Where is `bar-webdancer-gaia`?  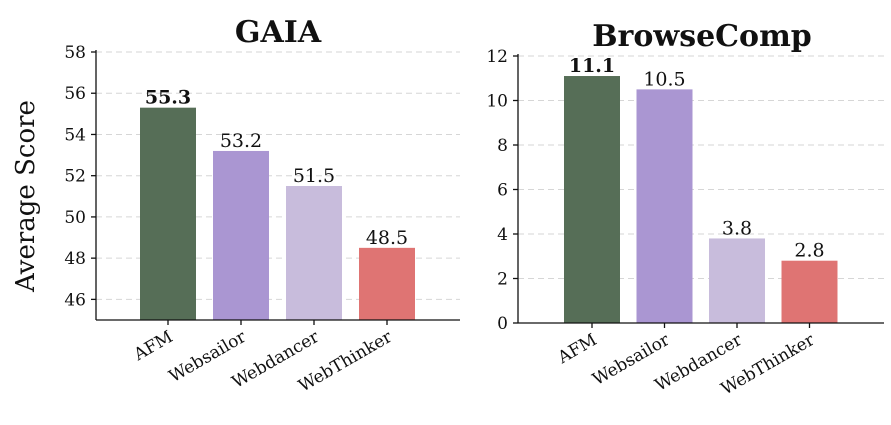
bar-webdancer-gaia is located at coordinates (314, 253).